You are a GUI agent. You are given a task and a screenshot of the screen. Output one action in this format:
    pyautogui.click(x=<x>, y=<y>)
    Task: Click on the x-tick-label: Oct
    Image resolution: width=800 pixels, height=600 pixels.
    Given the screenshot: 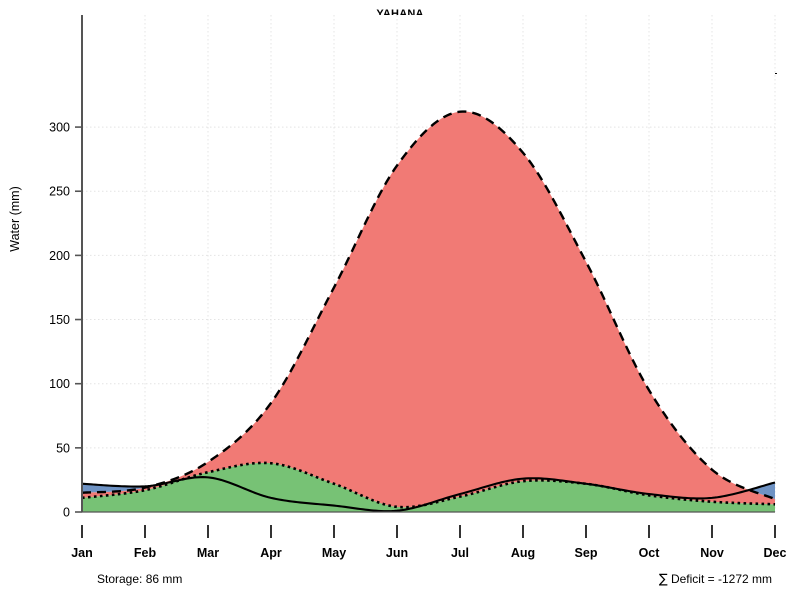 What is the action you would take?
    pyautogui.click(x=650, y=553)
    